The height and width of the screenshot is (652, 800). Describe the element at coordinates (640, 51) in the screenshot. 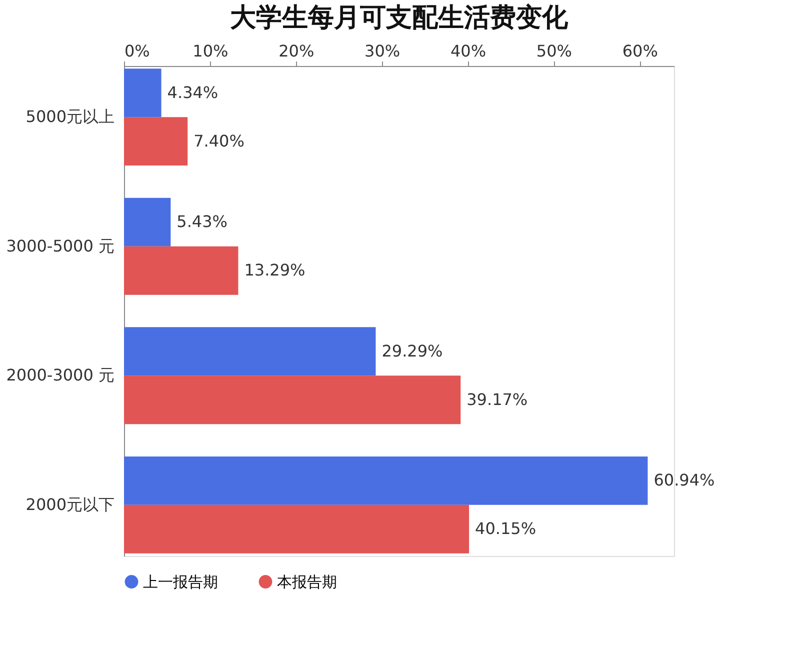

I see `x-tick-label: 60%` at that location.